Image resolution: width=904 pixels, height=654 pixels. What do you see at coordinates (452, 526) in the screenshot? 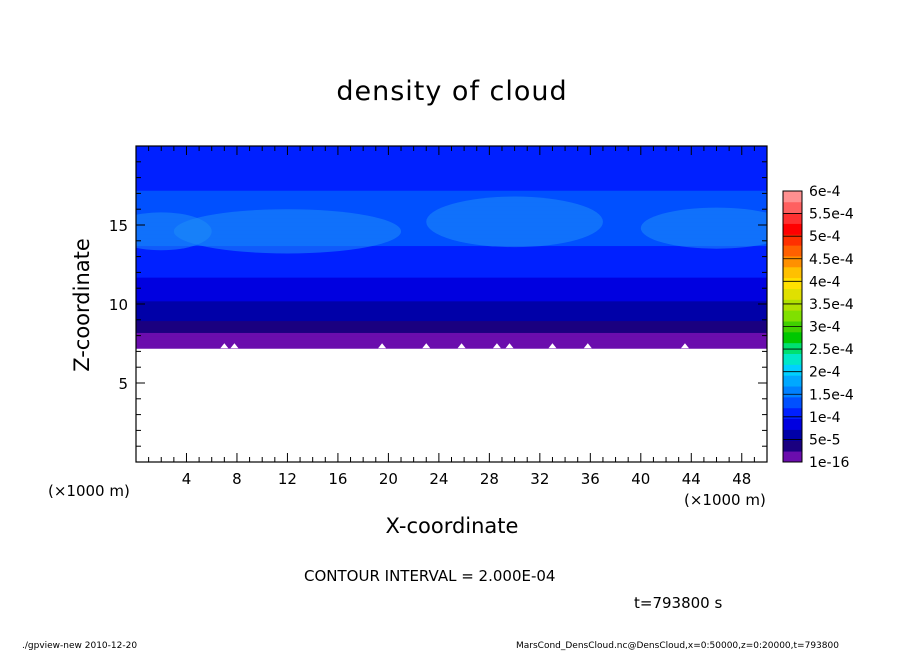
I see `x-axis-label: X-coordinate` at bounding box center [452, 526].